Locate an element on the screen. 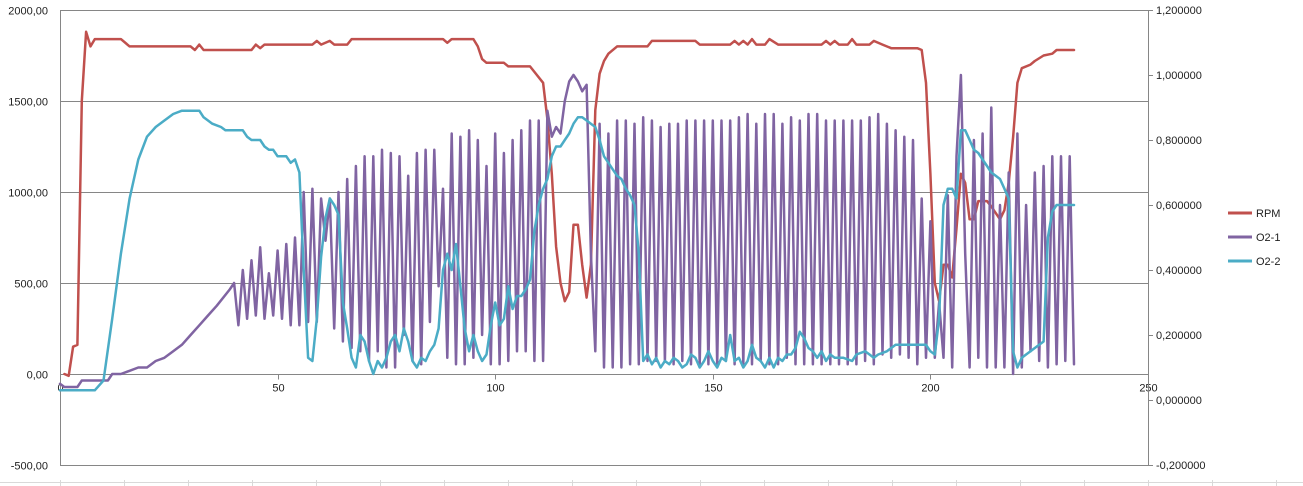 This screenshot has width=1303, height=486. left-y-tick-label: 1500,00 is located at coordinates (28, 103).